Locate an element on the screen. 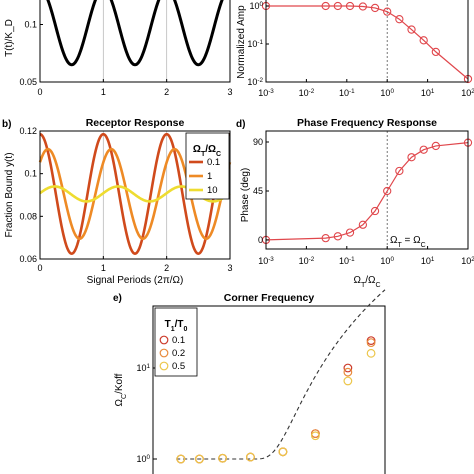  panel-a-xtick-label: 1 is located at coordinates (103, 92).